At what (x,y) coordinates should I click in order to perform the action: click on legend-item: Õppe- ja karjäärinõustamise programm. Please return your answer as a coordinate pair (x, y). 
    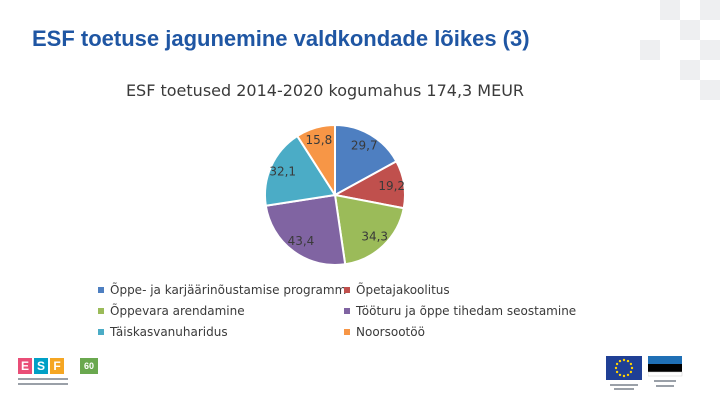
    Looking at the image, I should click on (222, 290).